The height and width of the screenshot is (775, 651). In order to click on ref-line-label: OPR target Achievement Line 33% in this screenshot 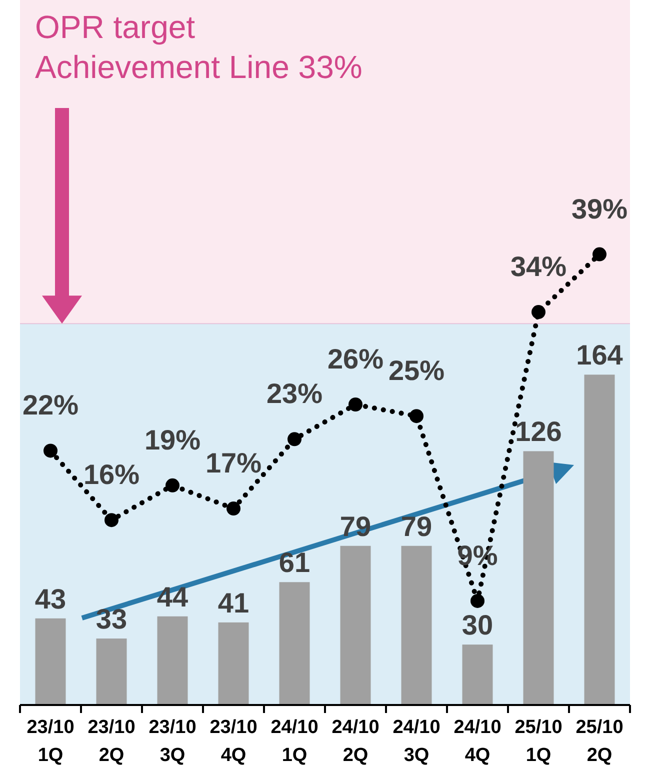, I will do `click(198, 47)`.